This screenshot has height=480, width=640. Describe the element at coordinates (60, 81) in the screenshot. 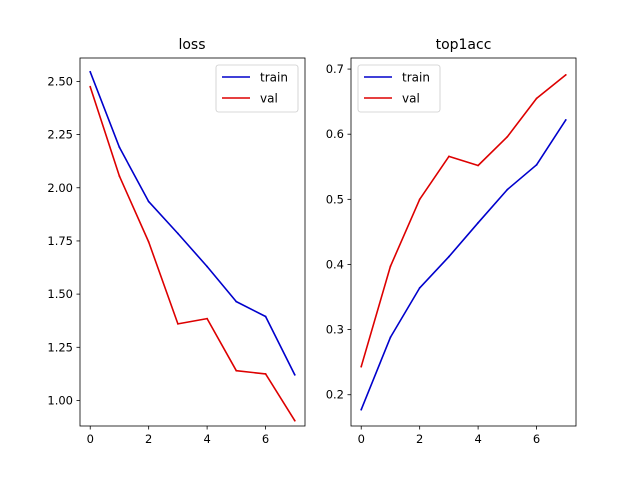

I see `loss-y-tick-label: 2.50` at that location.